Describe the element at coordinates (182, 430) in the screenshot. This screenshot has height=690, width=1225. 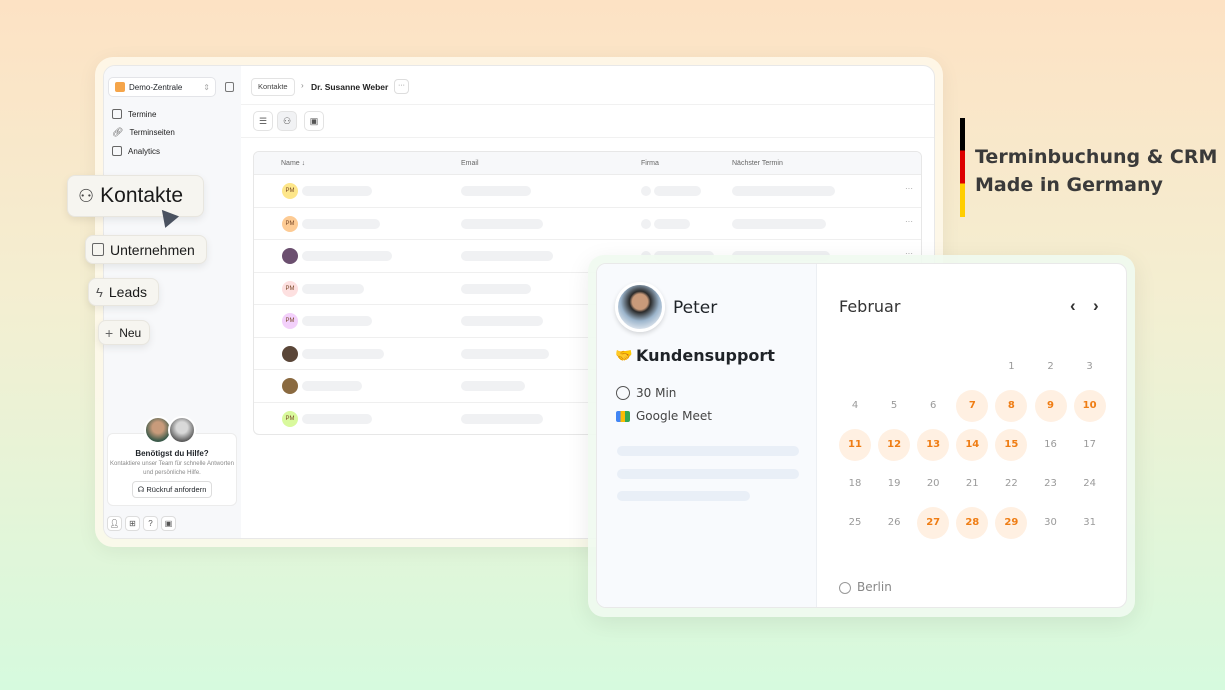
I see `support-avatar` at that location.